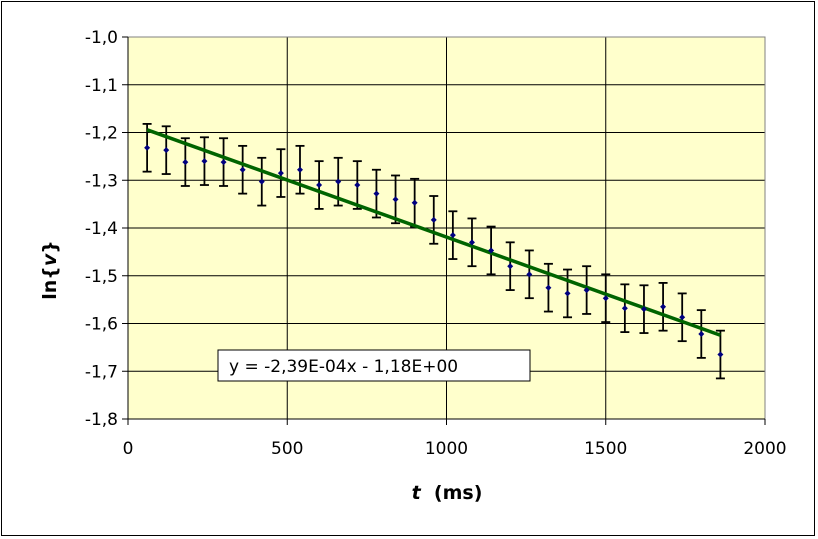 Image resolution: width=818 pixels, height=539 pixels. Describe the element at coordinates (287, 449) in the screenshot. I see `x-tick-label: 500` at that location.